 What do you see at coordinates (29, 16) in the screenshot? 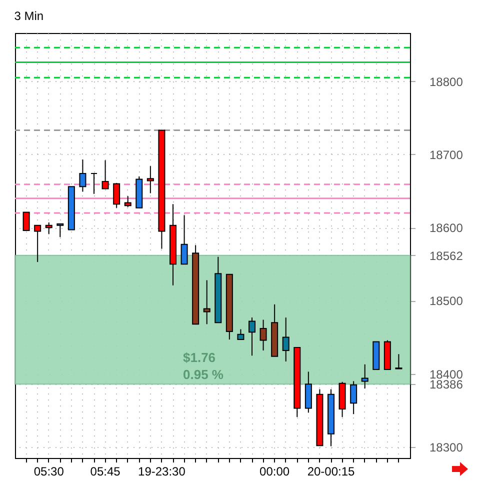
I see `chart-title: 3 Min` at bounding box center [29, 16].